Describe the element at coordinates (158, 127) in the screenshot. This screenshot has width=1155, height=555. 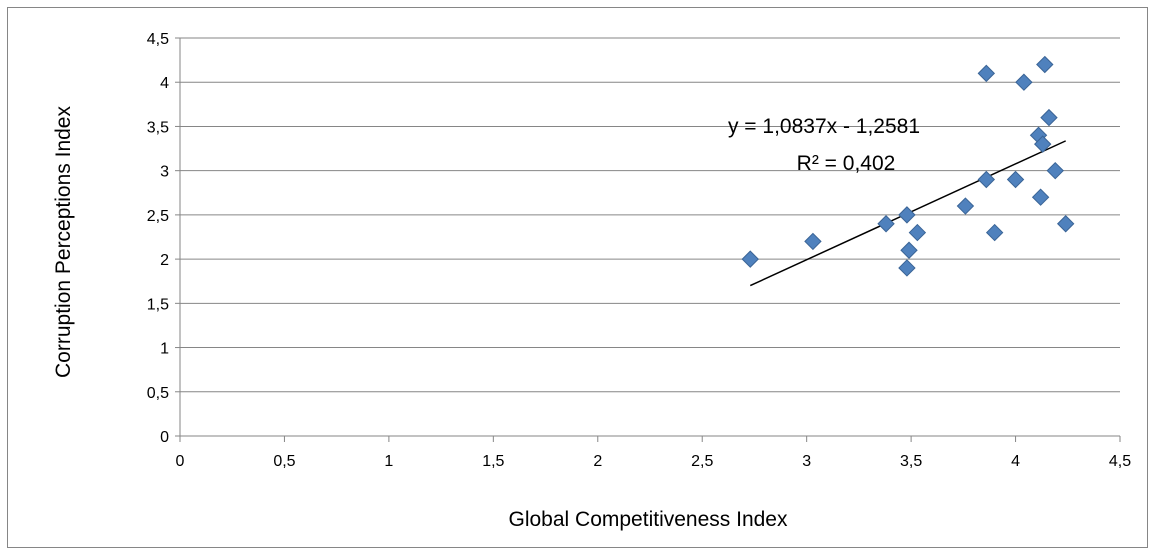
I see `y-tick-label: 3,5` at that location.